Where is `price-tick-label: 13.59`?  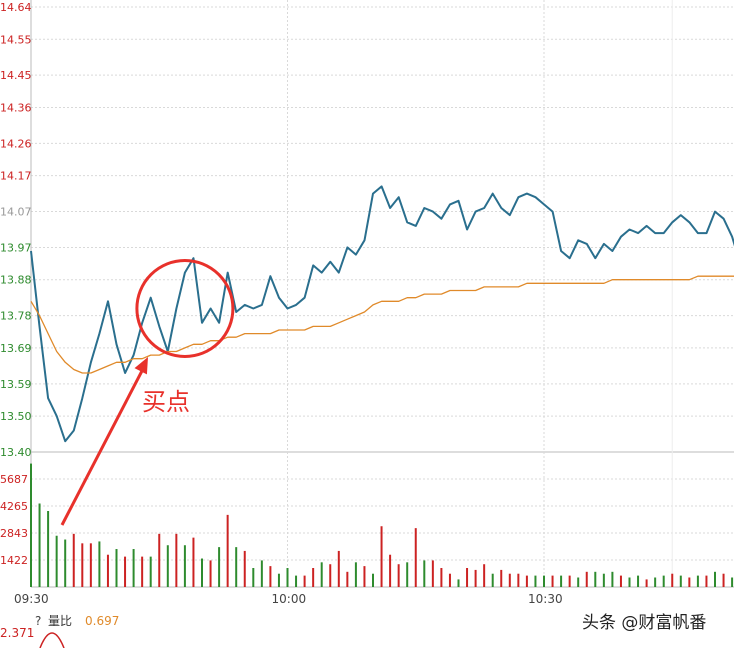 price-tick-label: 13.59 is located at coordinates (16, 384).